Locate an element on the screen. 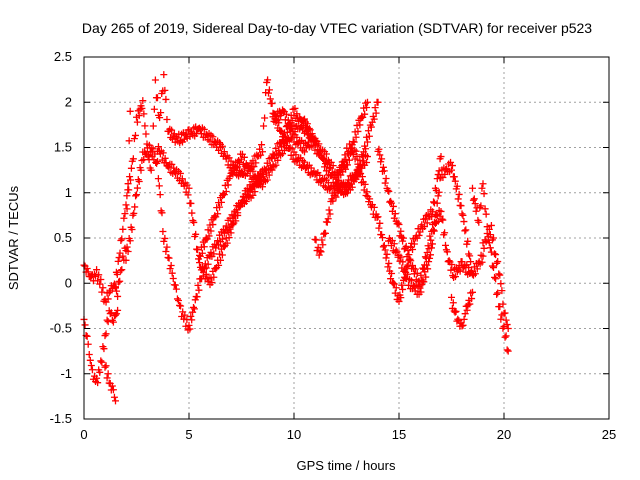 The image size is (640, 480). x-axis-label: GPS time / hours is located at coordinates (346, 465).